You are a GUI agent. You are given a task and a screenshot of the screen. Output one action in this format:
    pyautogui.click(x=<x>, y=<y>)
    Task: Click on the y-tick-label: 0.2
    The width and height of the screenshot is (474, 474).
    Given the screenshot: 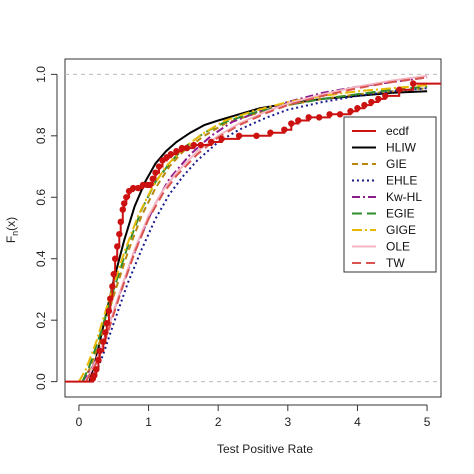 What is the action you would take?
    pyautogui.click(x=41, y=320)
    